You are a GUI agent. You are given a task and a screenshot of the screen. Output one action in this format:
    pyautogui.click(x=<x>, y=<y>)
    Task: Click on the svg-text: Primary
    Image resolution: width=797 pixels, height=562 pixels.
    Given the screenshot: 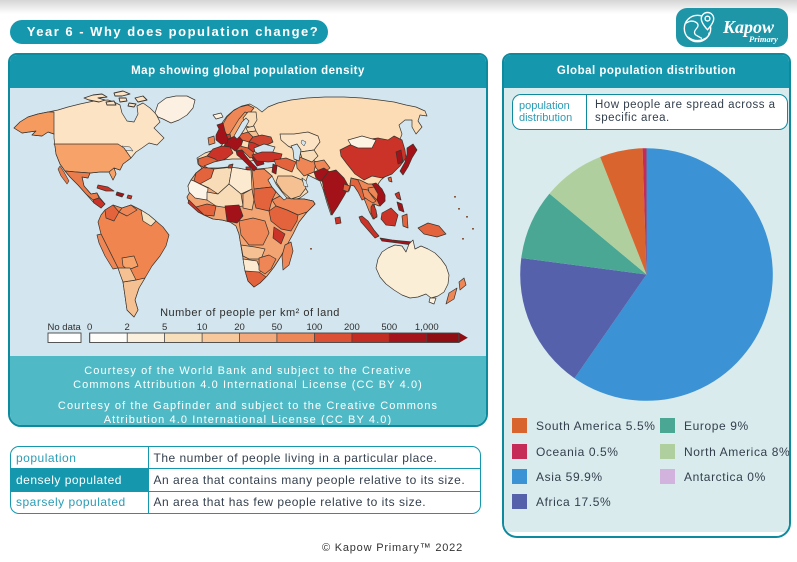 What is the action you would take?
    pyautogui.click(x=763, y=39)
    